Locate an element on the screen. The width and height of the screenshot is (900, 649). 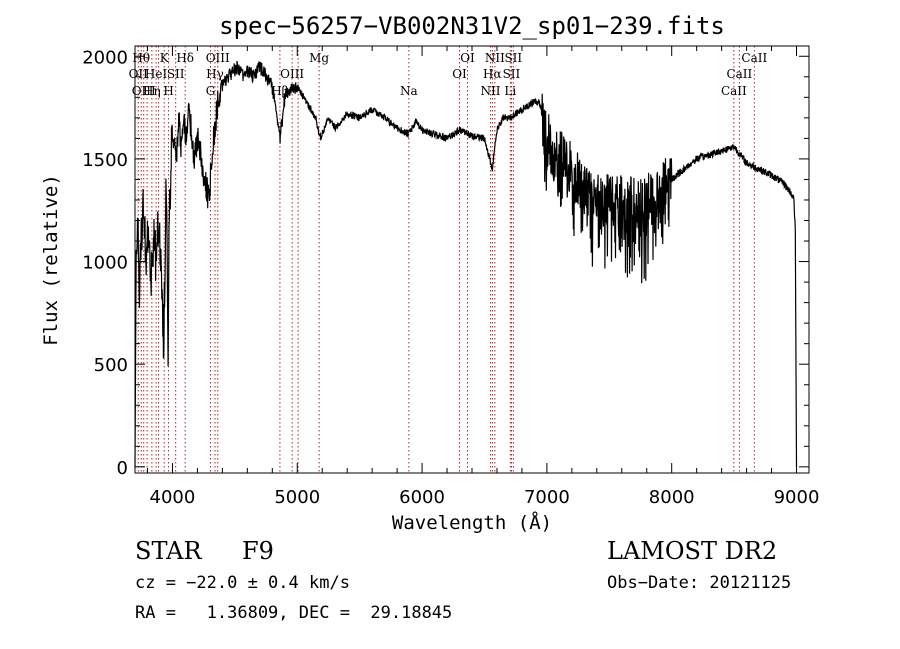
line-label: K is located at coordinates (165, 58).